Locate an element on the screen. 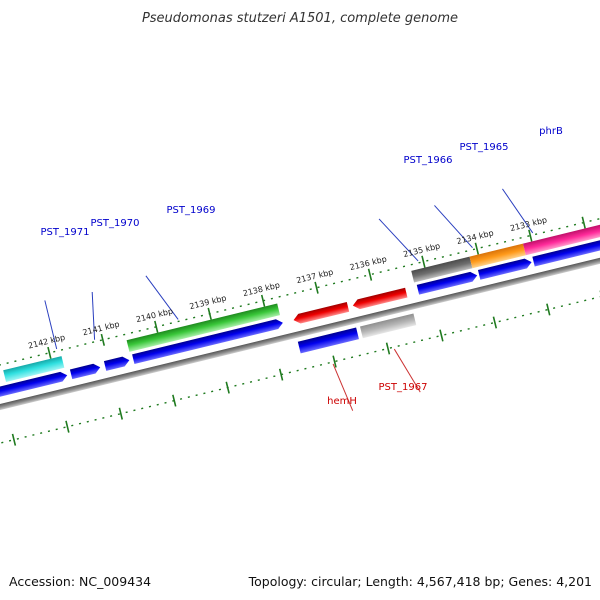  leader-pst-1965 is located at coordinates (453, 226).